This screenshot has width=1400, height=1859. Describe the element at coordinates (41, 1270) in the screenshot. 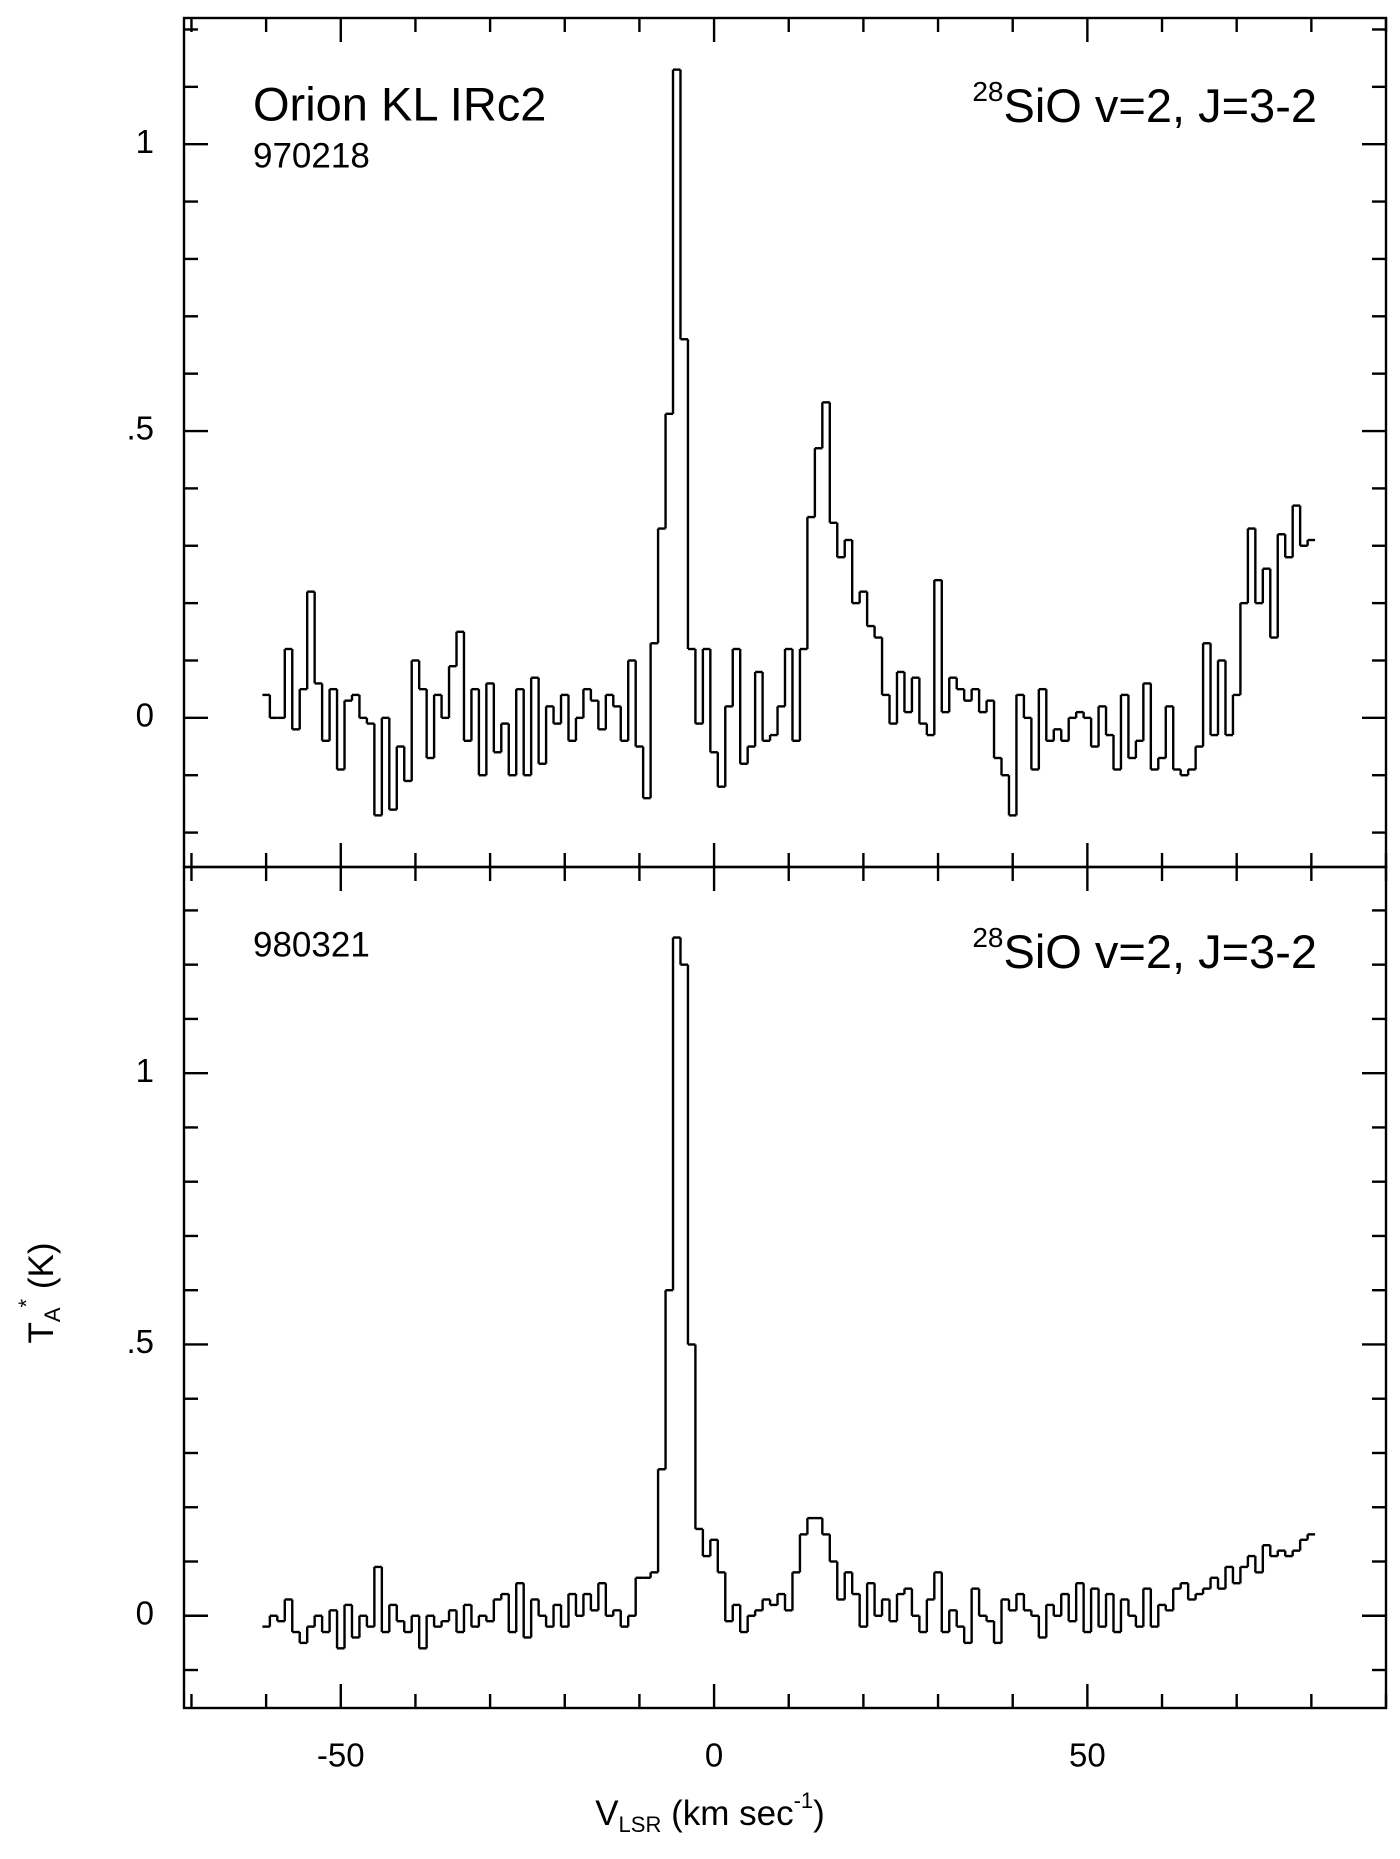

I see `y-label-part: (K)` at that location.